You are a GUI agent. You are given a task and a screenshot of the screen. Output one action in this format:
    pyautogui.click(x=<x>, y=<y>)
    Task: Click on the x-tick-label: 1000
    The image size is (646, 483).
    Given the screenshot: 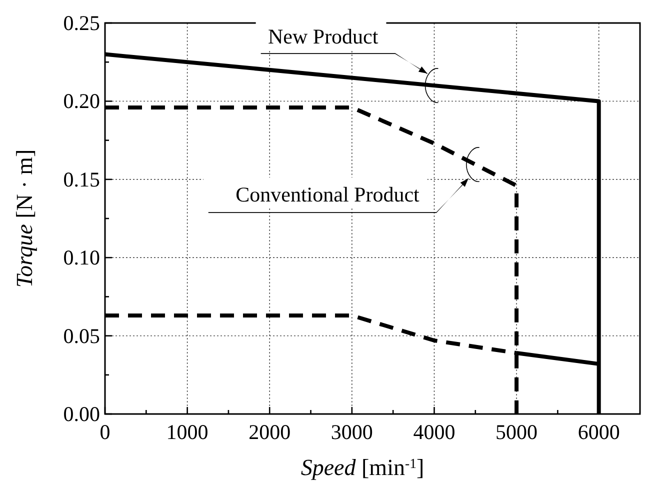 What is the action you would take?
    pyautogui.click(x=187, y=432)
    